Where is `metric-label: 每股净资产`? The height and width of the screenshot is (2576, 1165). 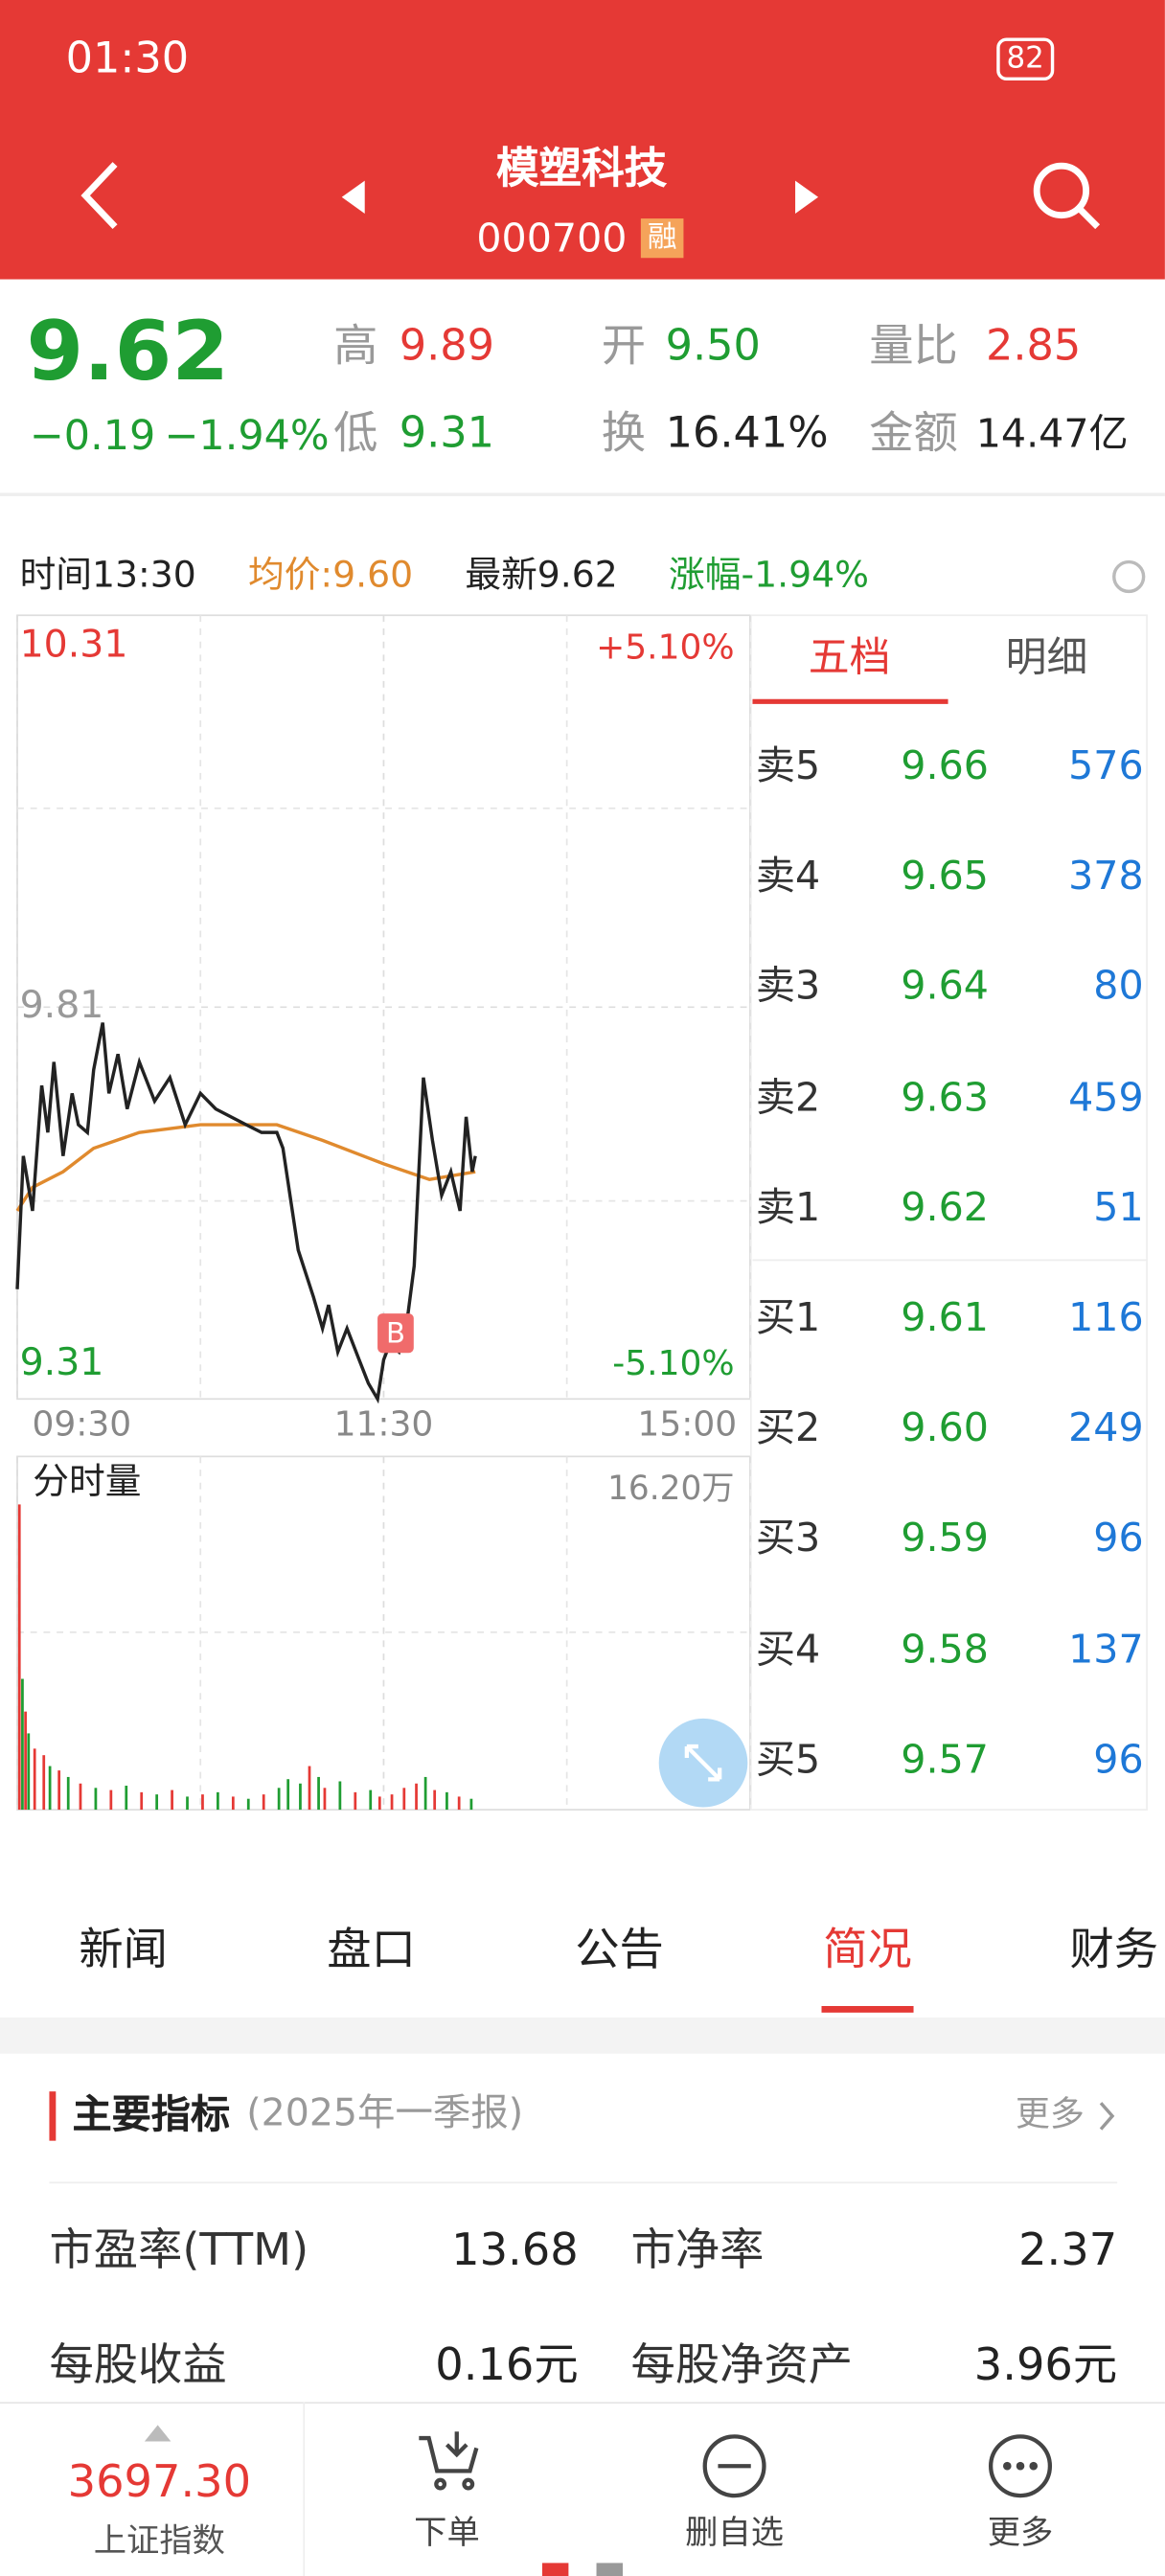 metric-label: 每股净资产 is located at coordinates (742, 2366).